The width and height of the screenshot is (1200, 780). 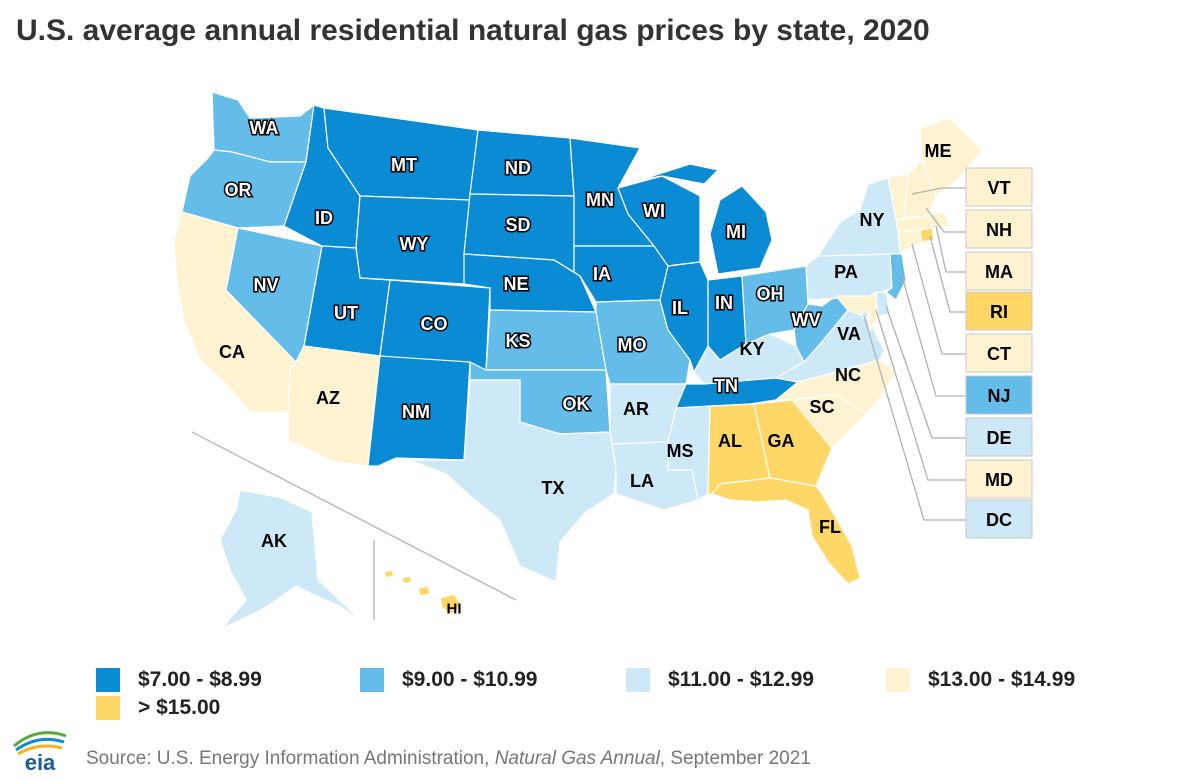 I want to click on callout-swatch-vt, so click(x=999, y=187).